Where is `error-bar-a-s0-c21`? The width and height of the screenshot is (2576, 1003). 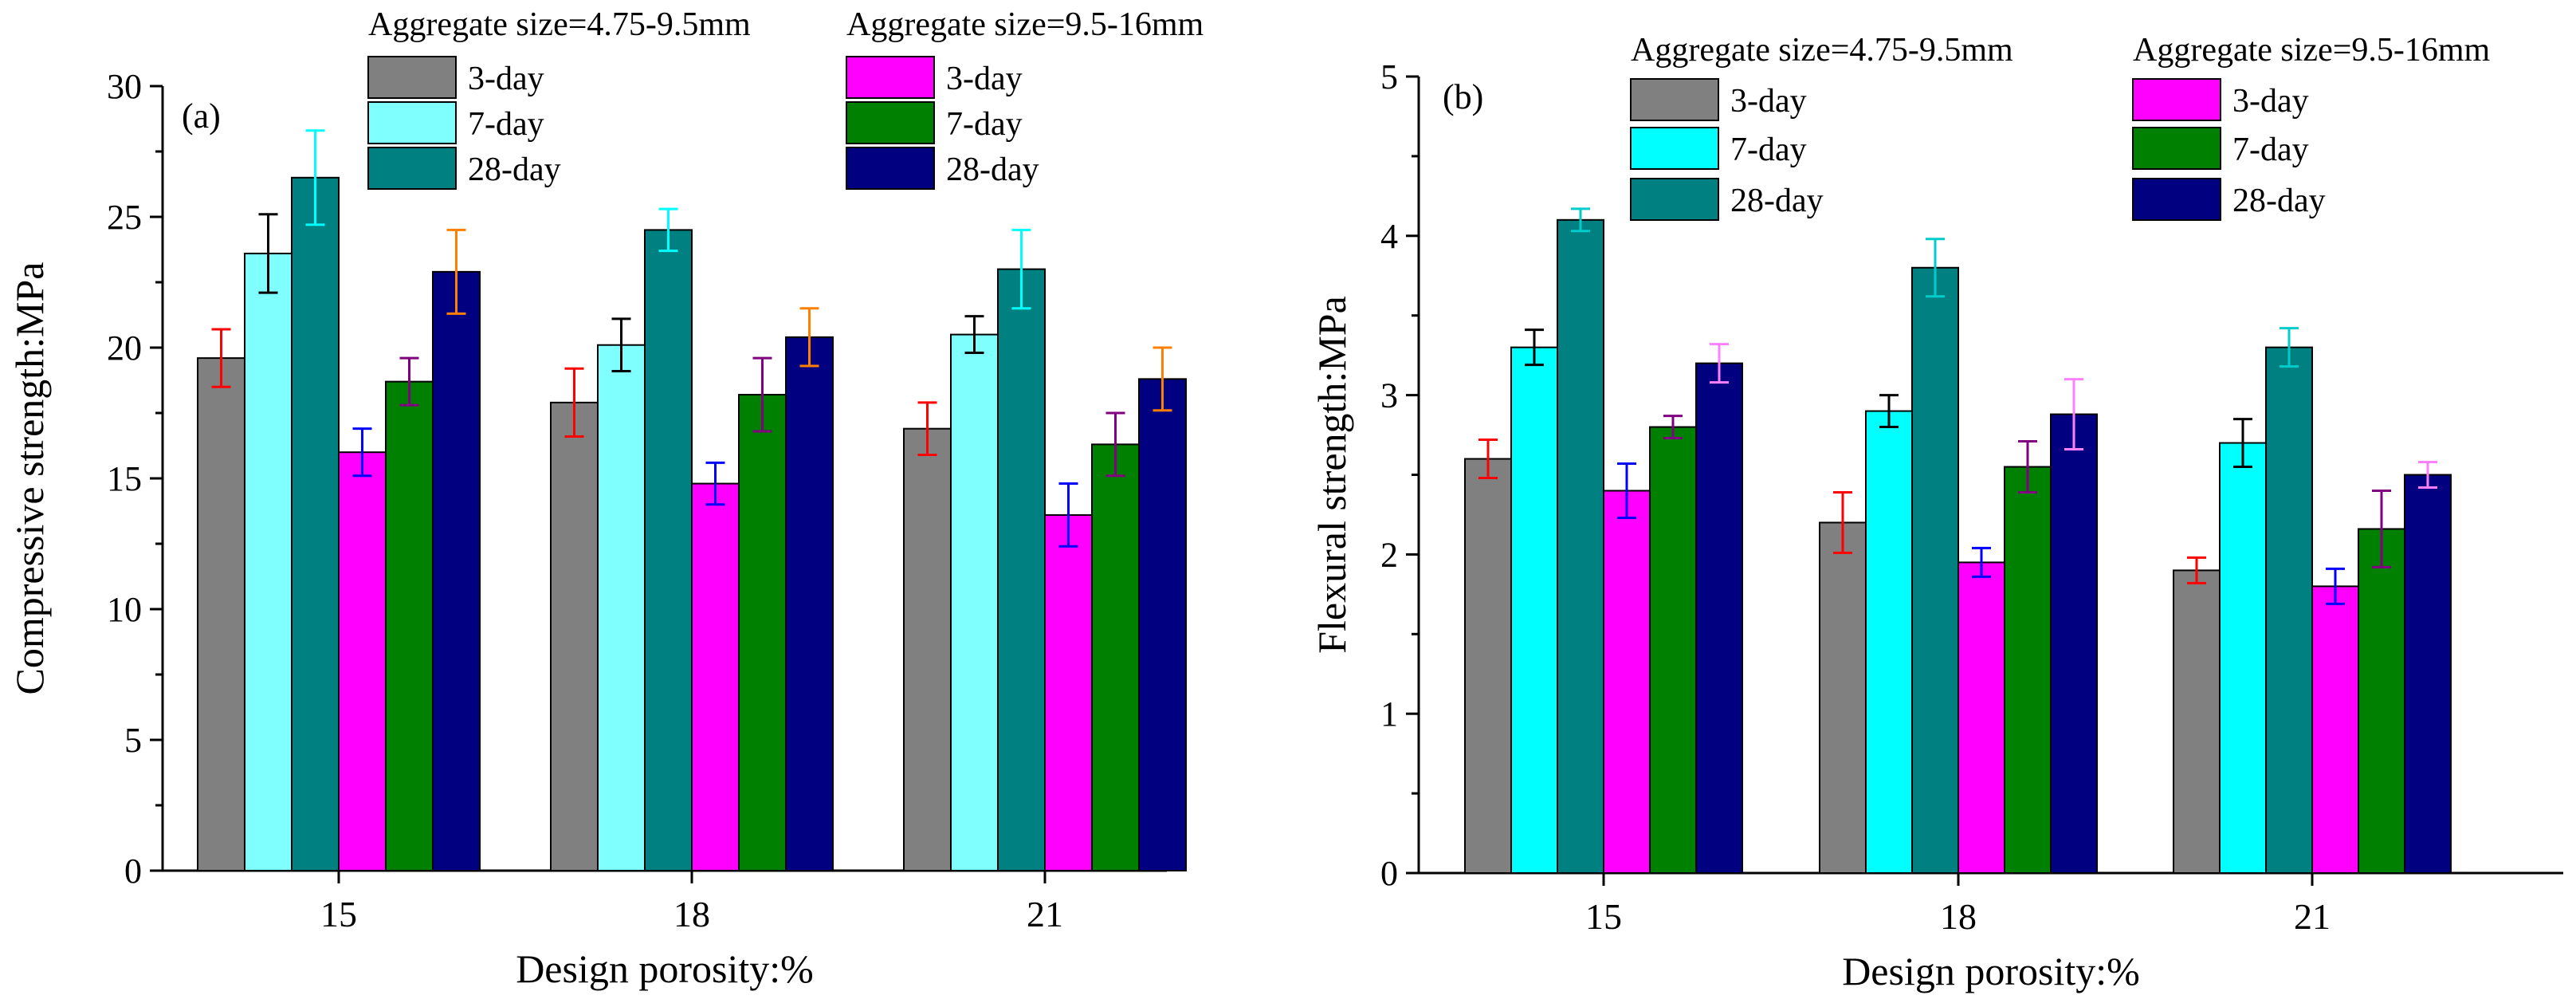
error-bar-a-s0-c21 is located at coordinates (927, 428).